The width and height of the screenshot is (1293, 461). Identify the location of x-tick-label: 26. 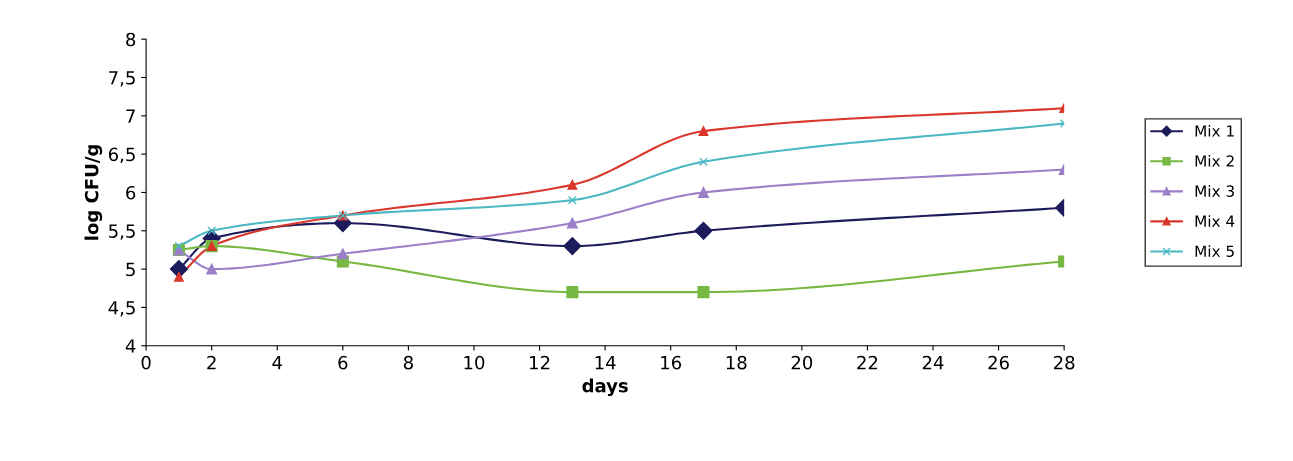
(998, 362).